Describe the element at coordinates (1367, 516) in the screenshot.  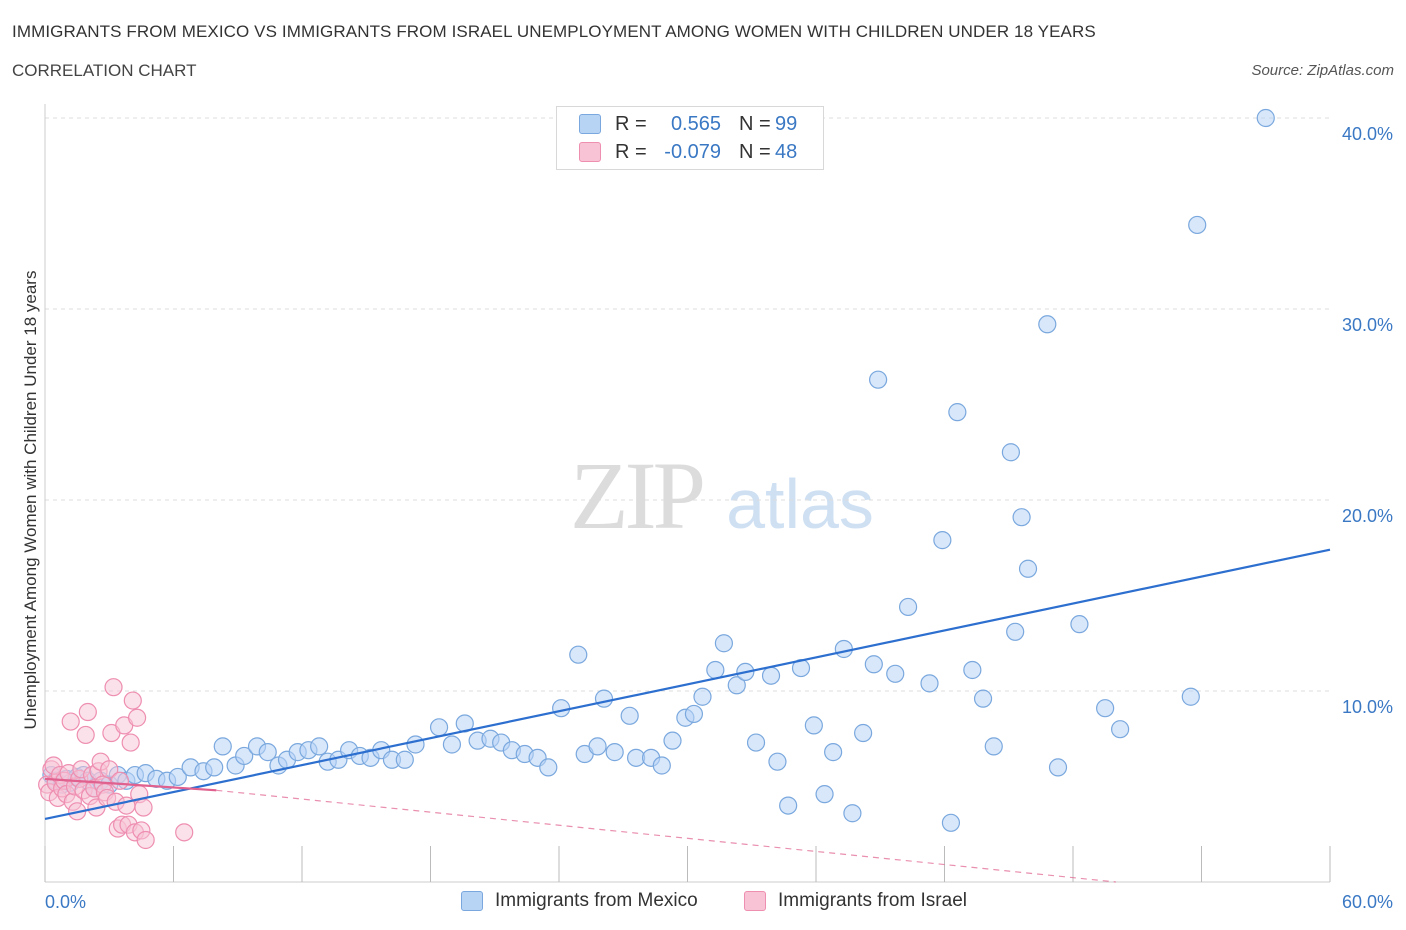
I see `y-tick-label: 20.0%` at that location.